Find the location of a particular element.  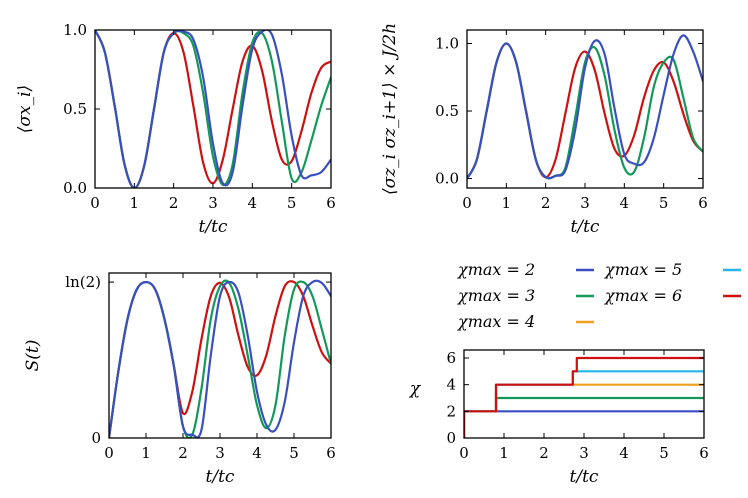

legend-label-chi3: χmax = 3 is located at coordinates (496, 295).